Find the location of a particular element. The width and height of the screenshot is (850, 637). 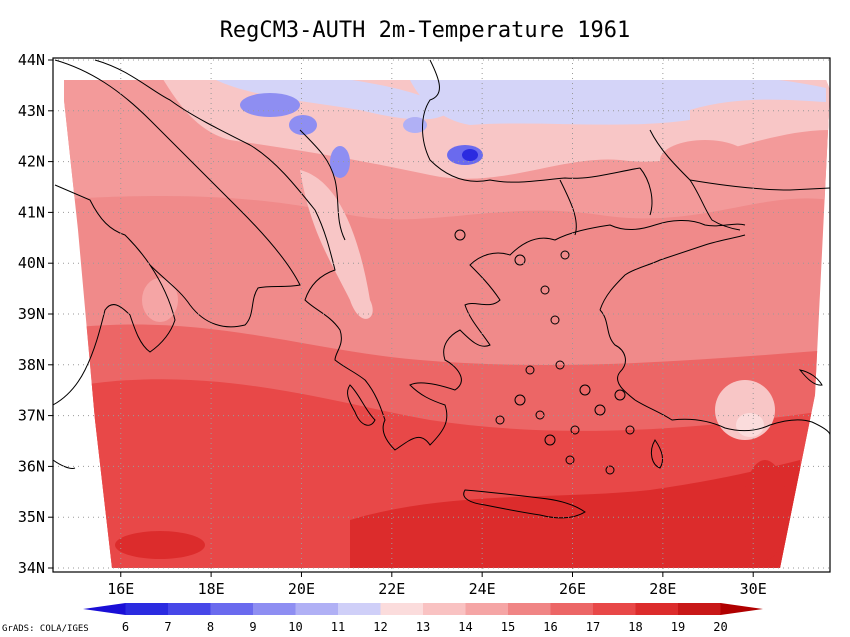

colorbar-label: 6 is located at coordinates (125, 627).